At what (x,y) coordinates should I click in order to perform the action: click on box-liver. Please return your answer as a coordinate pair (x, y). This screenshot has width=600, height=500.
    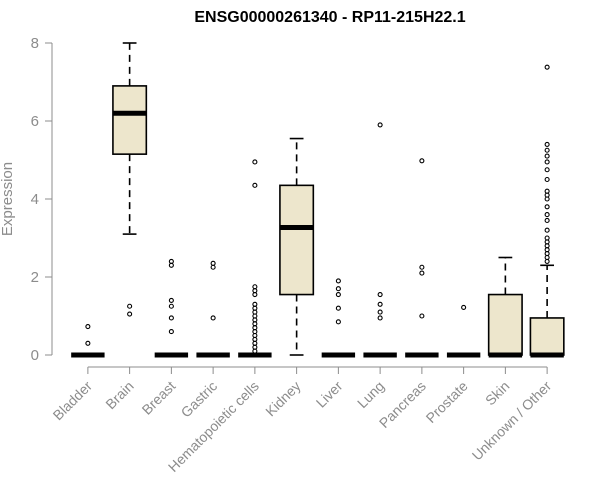
    Looking at the image, I should click on (338, 318).